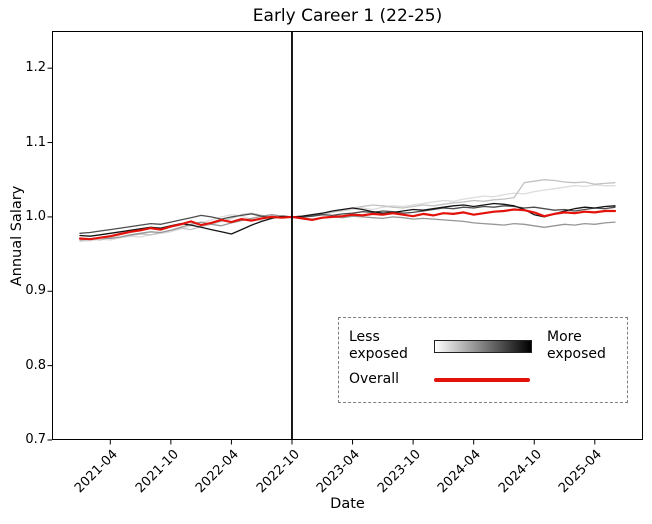  What do you see at coordinates (576, 345) in the screenshot?
I see `legend-more-exposed-label: More exposed` at bounding box center [576, 345].